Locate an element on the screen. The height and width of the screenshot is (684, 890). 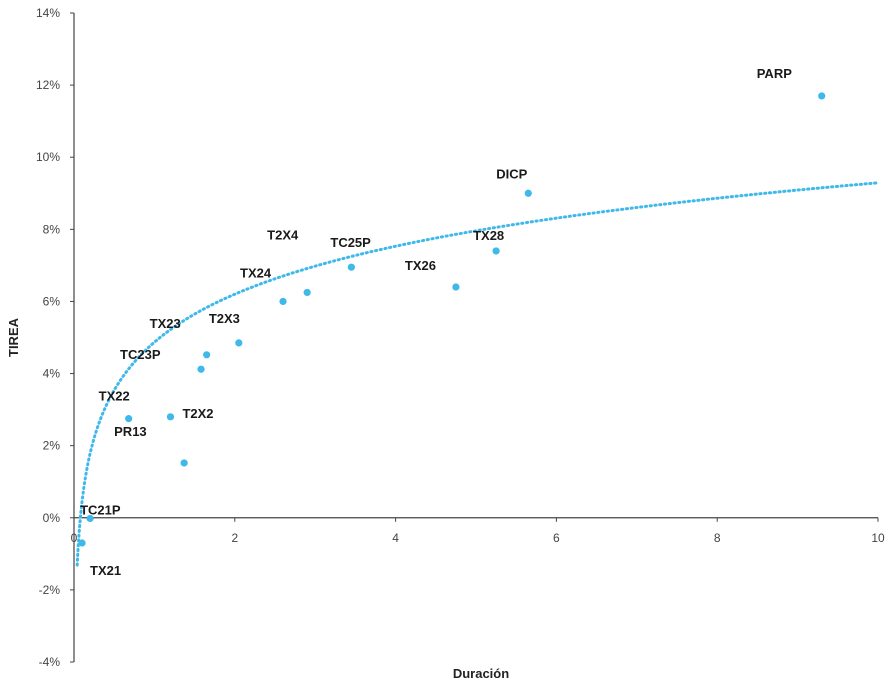
point-label-tx21: TX21 is located at coordinates (105, 570).